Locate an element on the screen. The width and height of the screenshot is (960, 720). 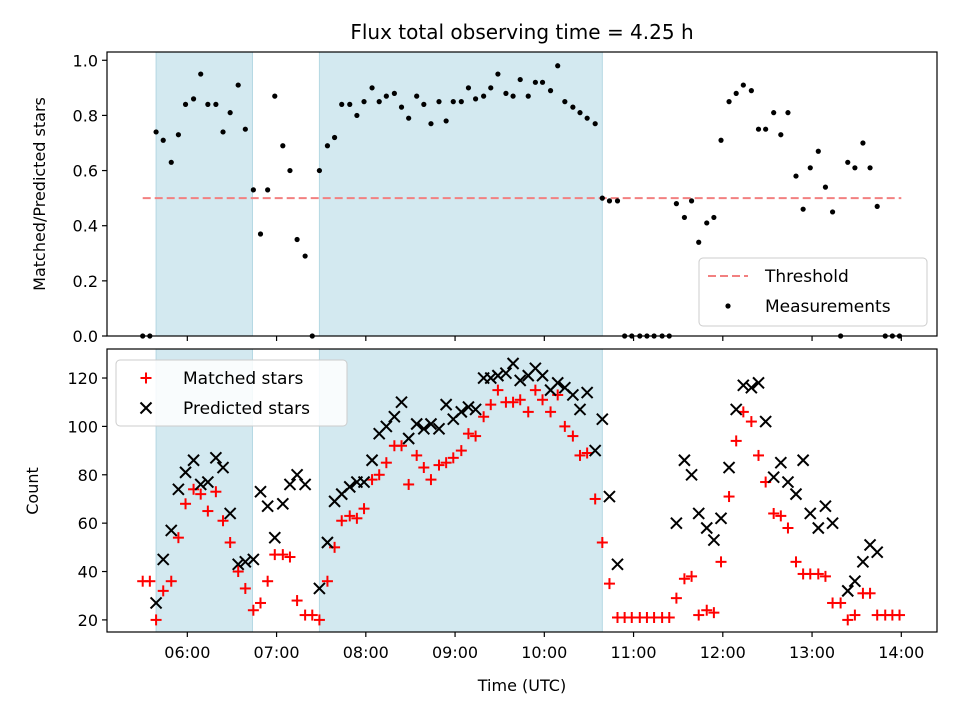
top-legend-box is located at coordinates (813, 292).